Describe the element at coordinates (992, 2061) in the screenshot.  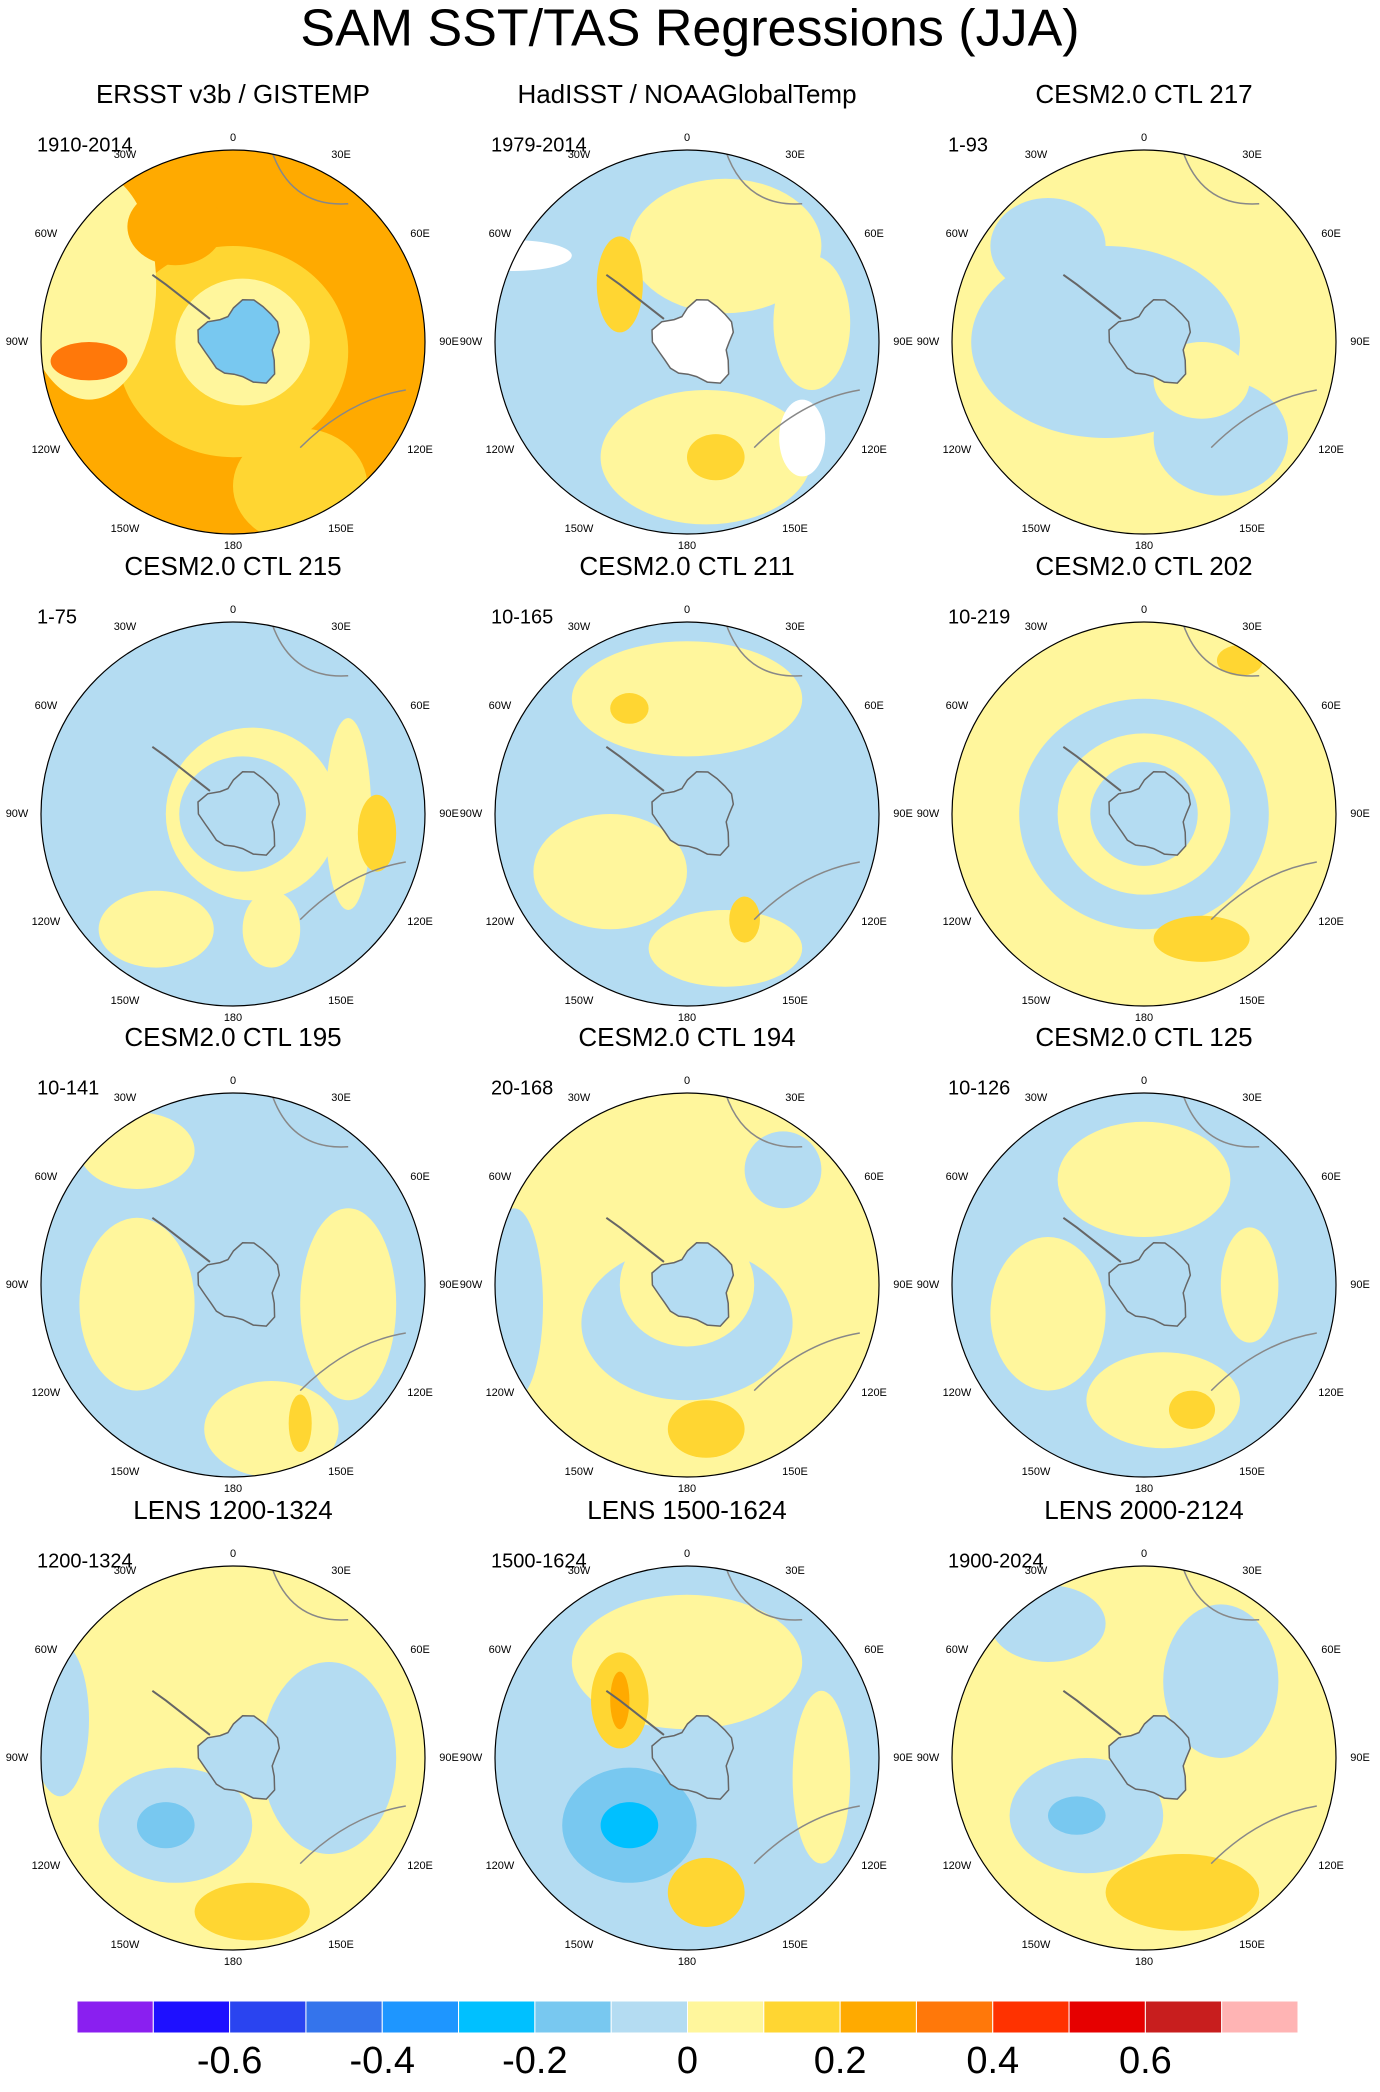
I see `colorbar-label: 0.4` at that location.